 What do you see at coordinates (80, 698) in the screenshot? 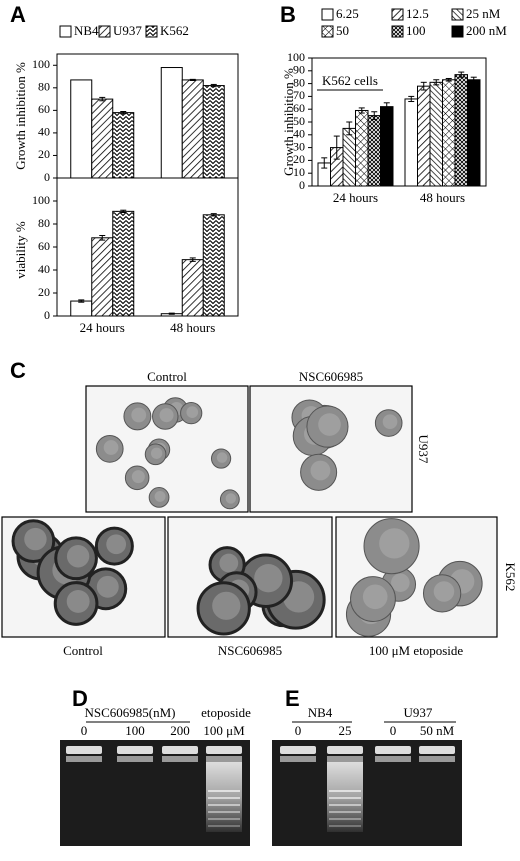
I see `panel-label: D` at bounding box center [80, 698].